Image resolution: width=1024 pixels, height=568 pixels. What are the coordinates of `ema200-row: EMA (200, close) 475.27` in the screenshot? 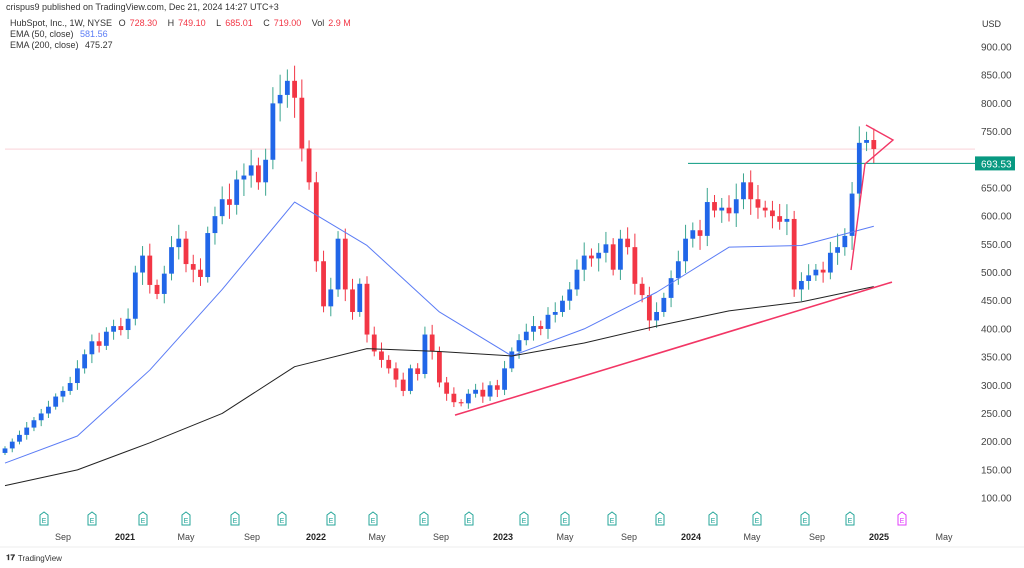 It's located at (184, 45).